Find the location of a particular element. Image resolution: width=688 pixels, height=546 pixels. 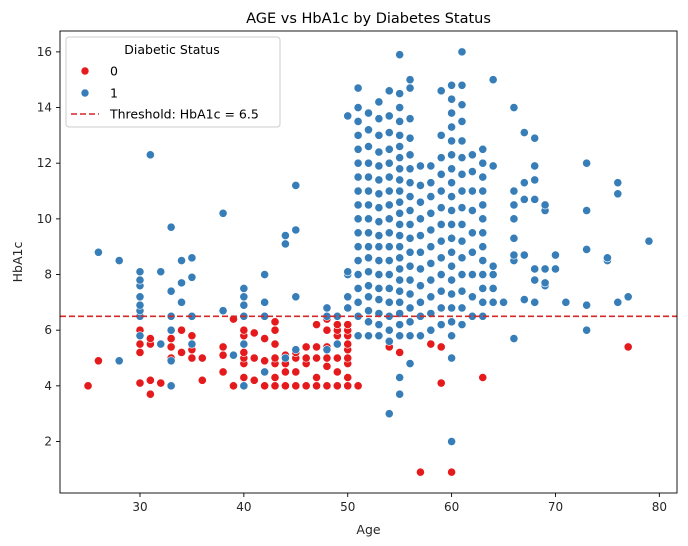

legend-label-1: 1 is located at coordinates (114, 93).